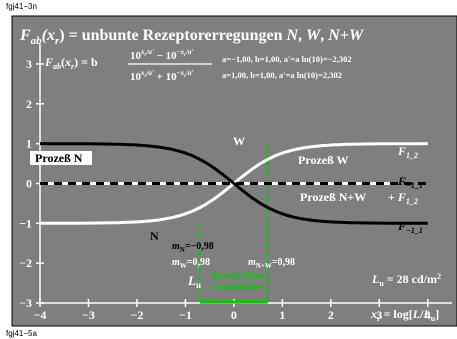 The width and height of the screenshot is (457, 339). Describe the element at coordinates (25, 263) in the screenshot. I see `y-tick-label: −2` at that location.